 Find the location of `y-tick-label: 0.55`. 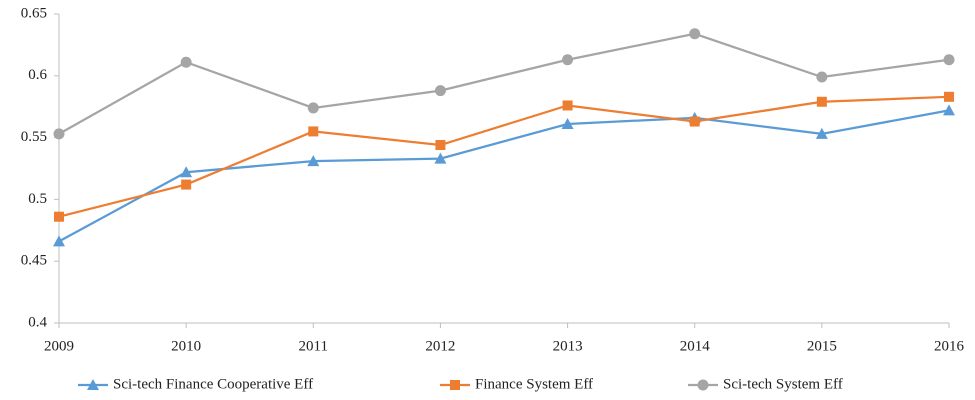

y-tick-label: 0.55 is located at coordinates (34, 137).